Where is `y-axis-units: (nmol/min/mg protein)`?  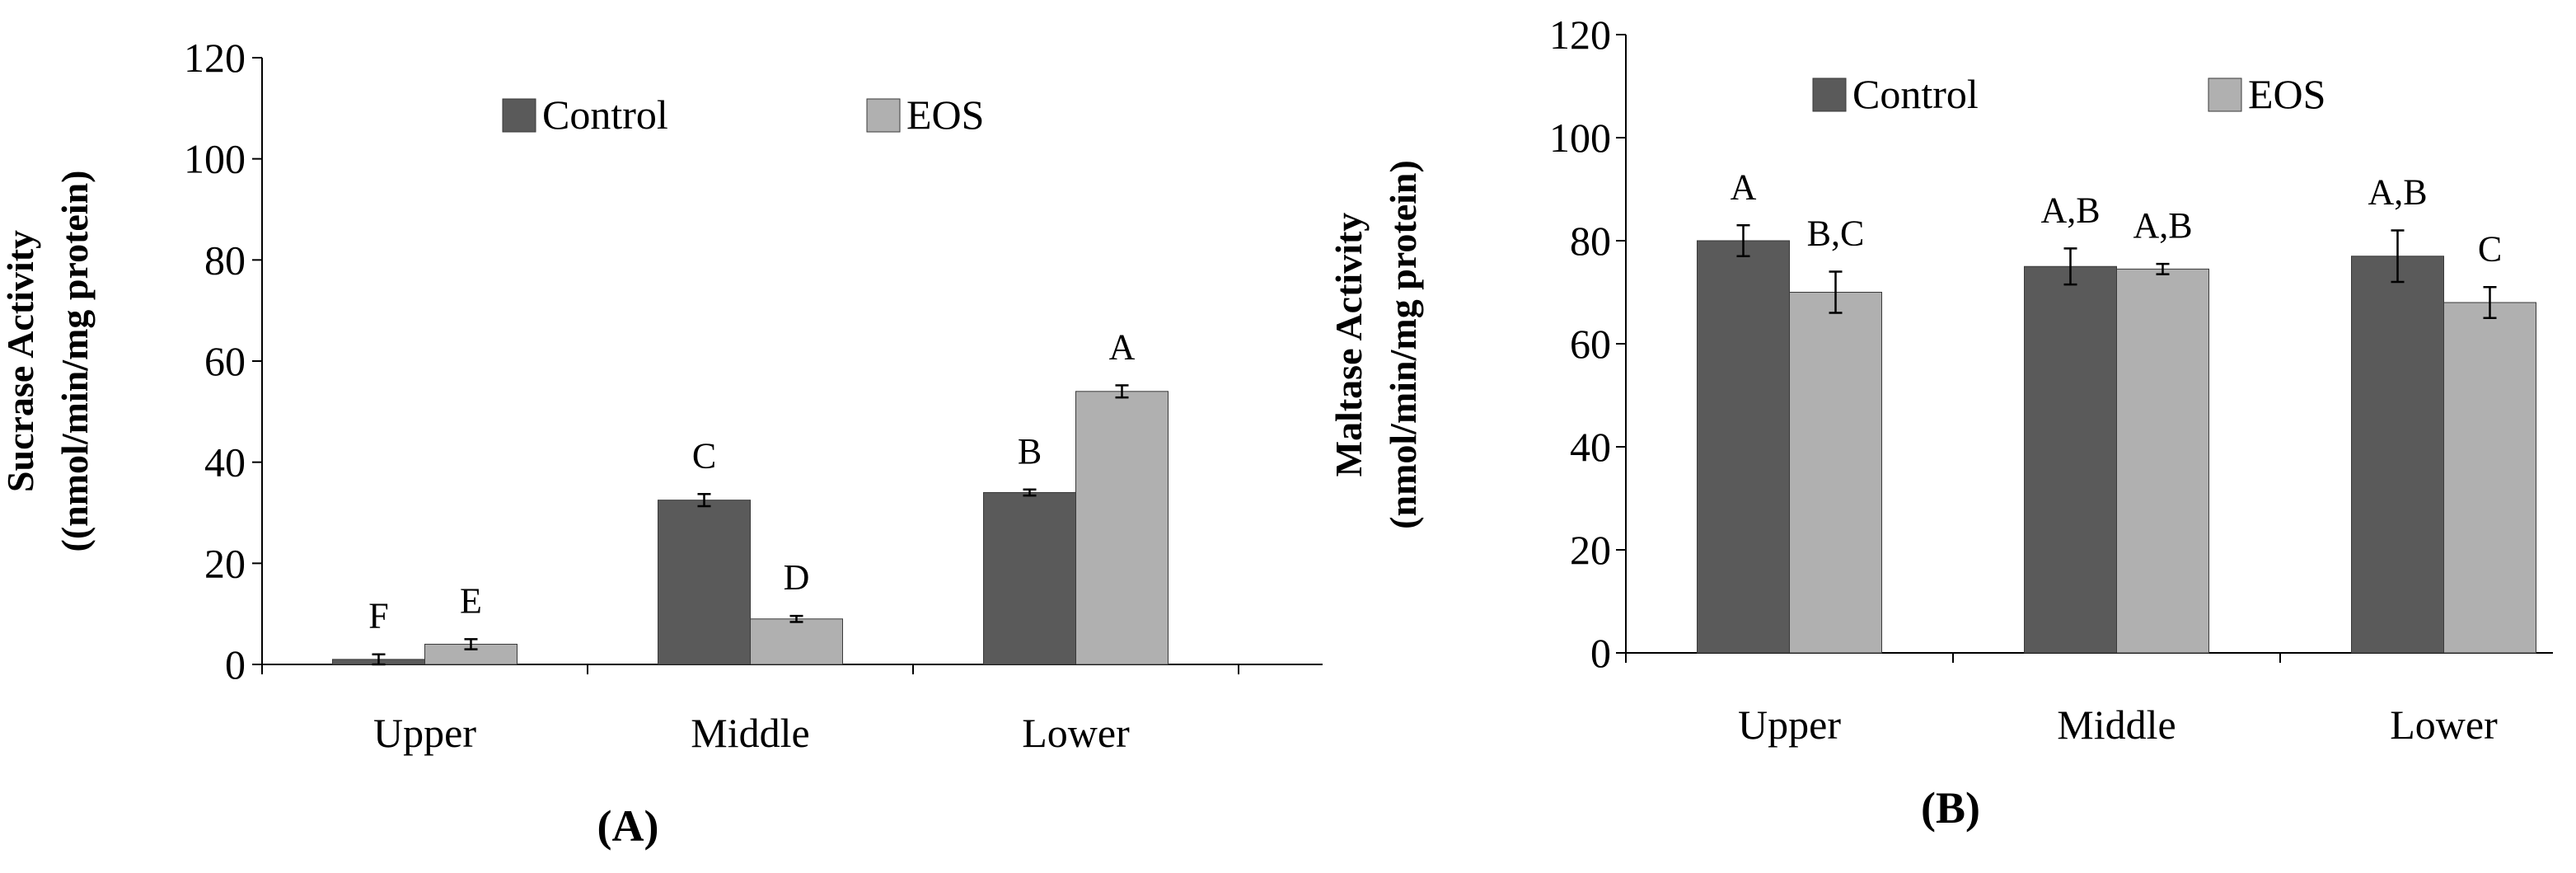 y-axis-units: (nmol/min/mg protein) is located at coordinates (1403, 344).